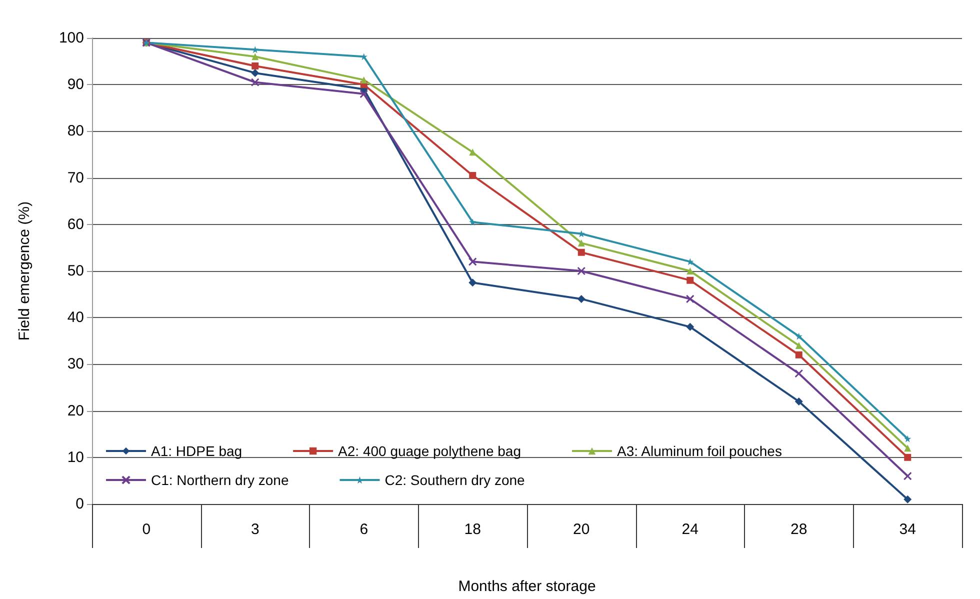  What do you see at coordinates (75, 177) in the screenshot?
I see `y-tick-label: 70` at bounding box center [75, 177].